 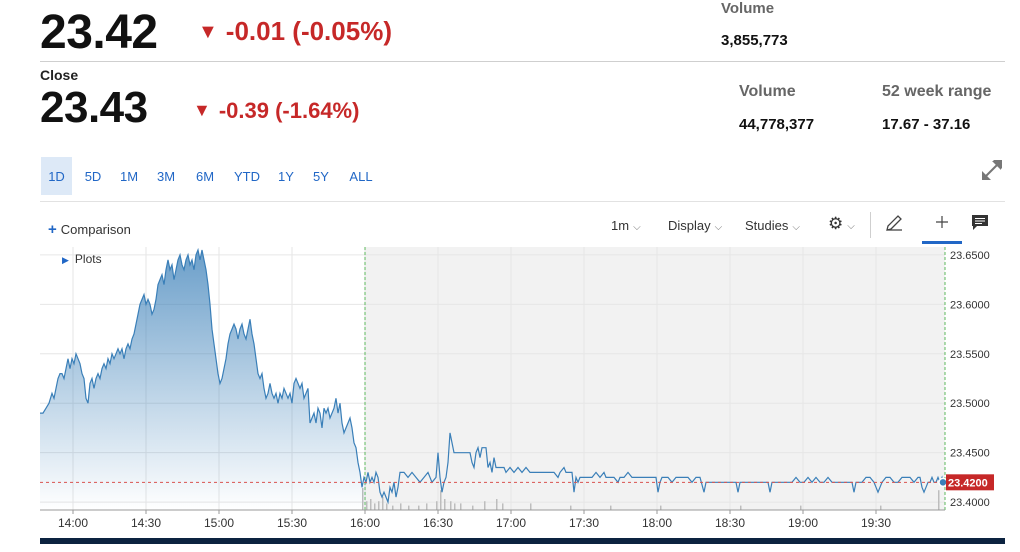 I want to click on range-1y: 1Y, so click(x=286, y=176).